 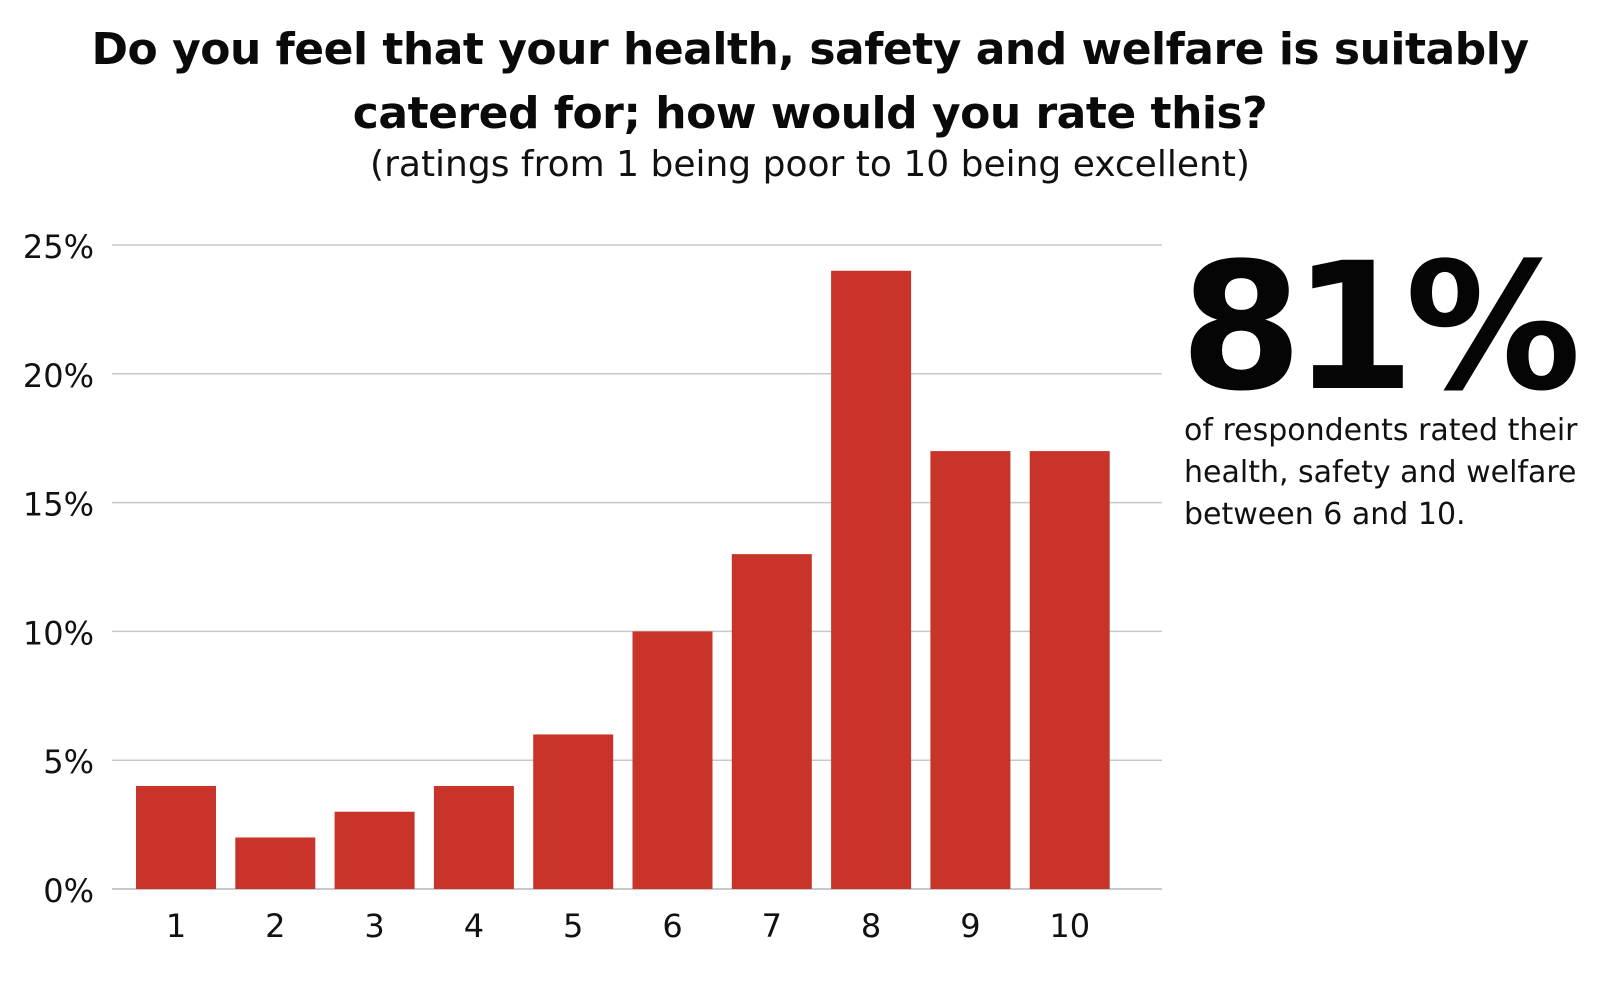 What do you see at coordinates (970, 926) in the screenshot?
I see `x-tick-label: 9` at bounding box center [970, 926].